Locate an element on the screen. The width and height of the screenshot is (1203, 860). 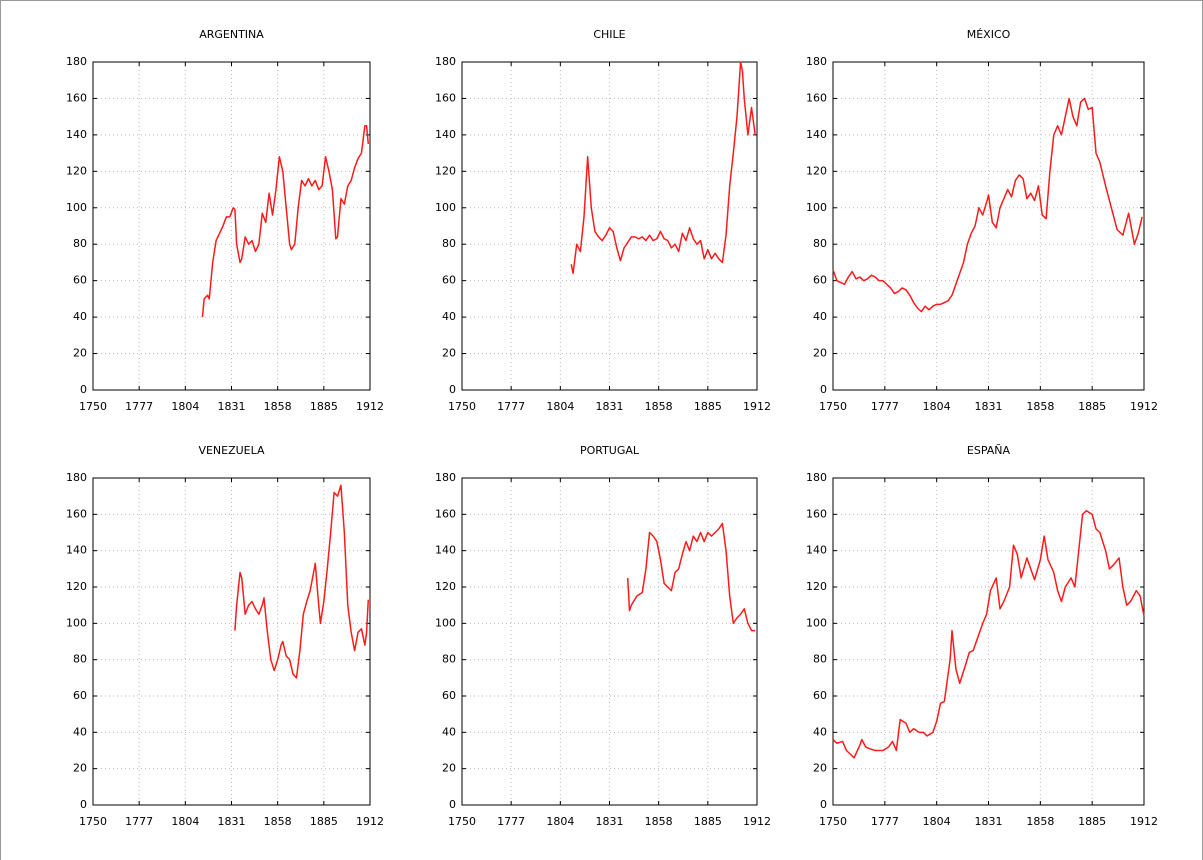
panel-title: VENEZUELA is located at coordinates (231, 450).